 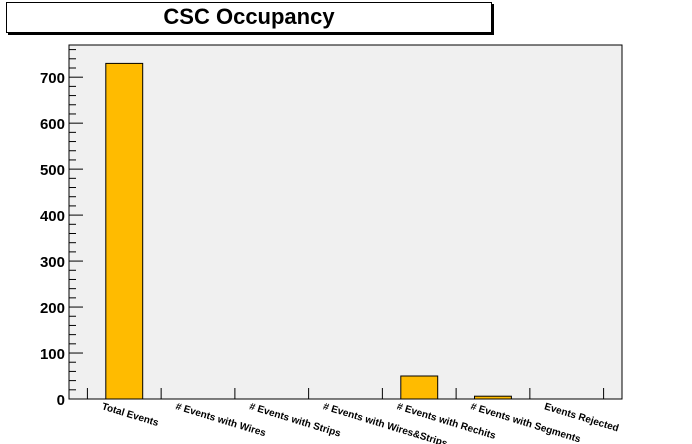 I want to click on chart-title: CSC Occupancy, so click(x=249, y=16).